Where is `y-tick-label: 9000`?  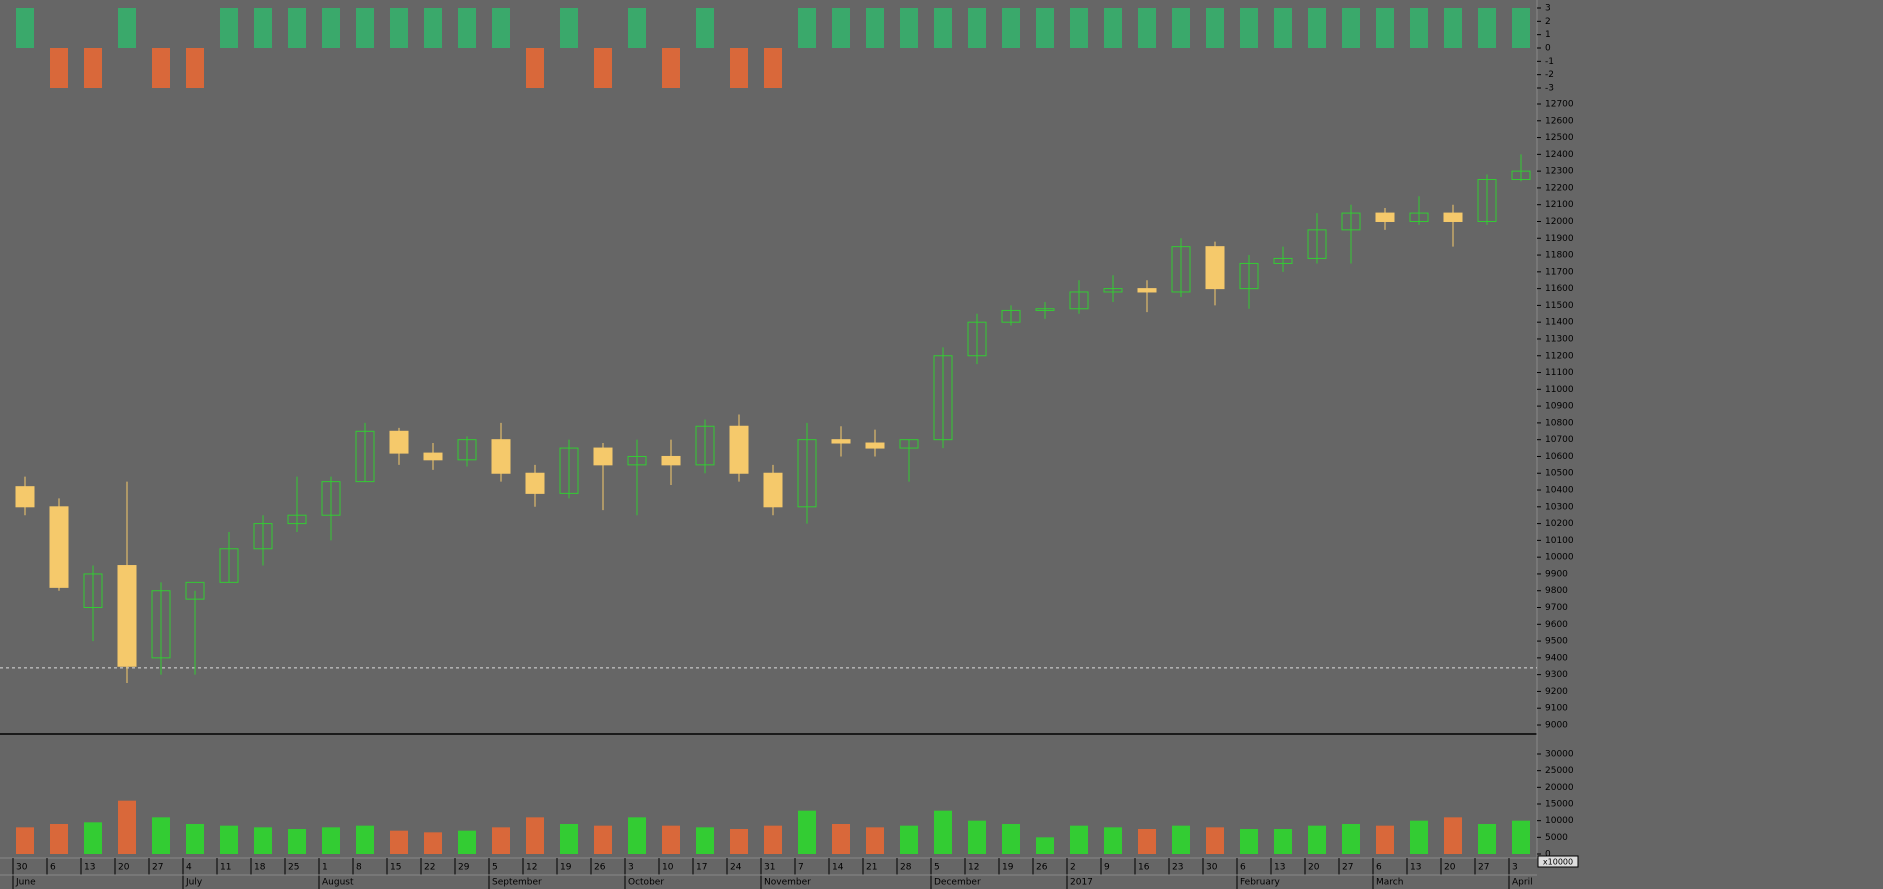
y-tick-label: 9000 is located at coordinates (1556, 726).